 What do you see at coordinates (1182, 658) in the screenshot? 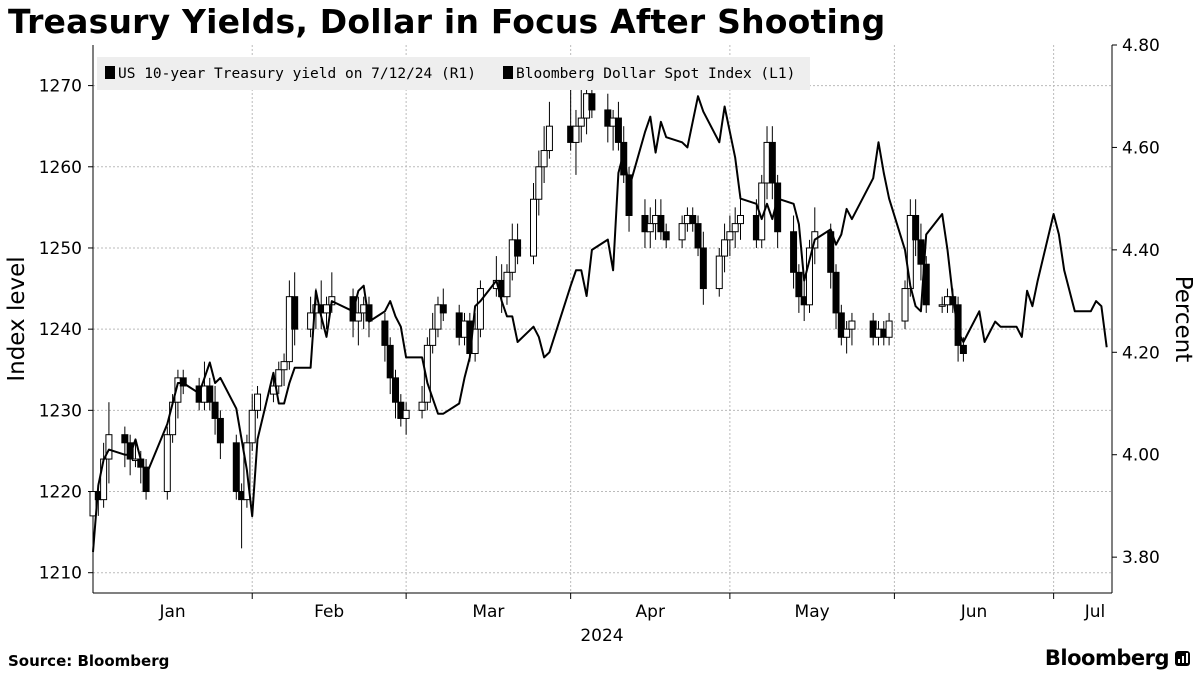
I see `bloomberg-terminal-icon` at bounding box center [1182, 658].